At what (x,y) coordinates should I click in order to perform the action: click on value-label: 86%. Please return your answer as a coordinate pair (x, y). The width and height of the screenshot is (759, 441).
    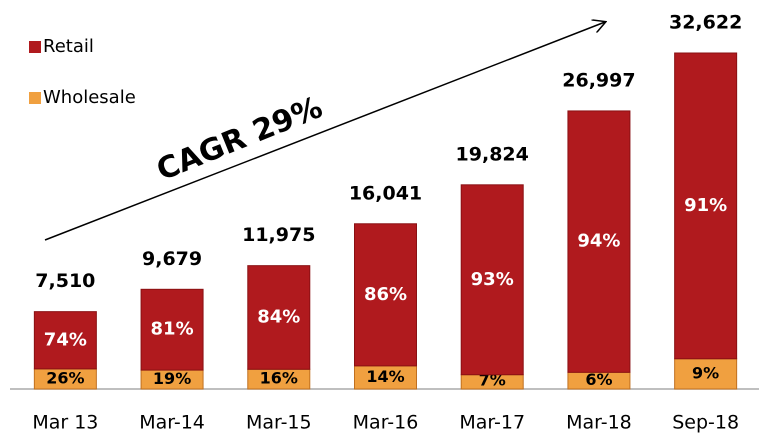
    Looking at the image, I should click on (385, 294).